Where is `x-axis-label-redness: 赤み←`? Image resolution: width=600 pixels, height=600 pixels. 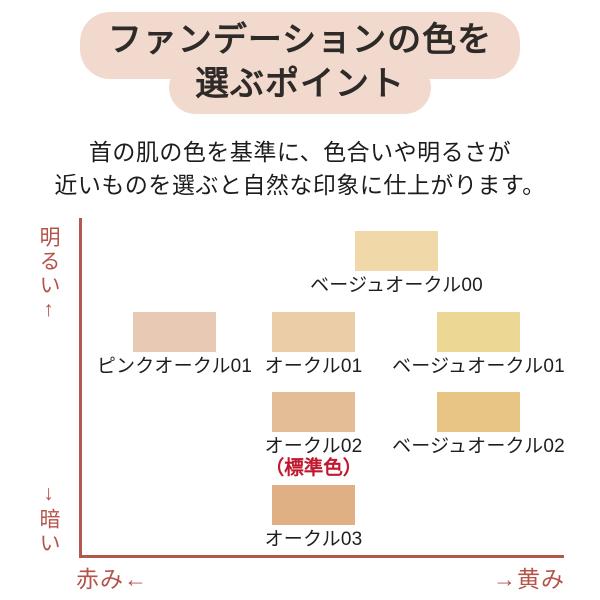 x-axis-label-redness: 赤み← is located at coordinates (112, 579).